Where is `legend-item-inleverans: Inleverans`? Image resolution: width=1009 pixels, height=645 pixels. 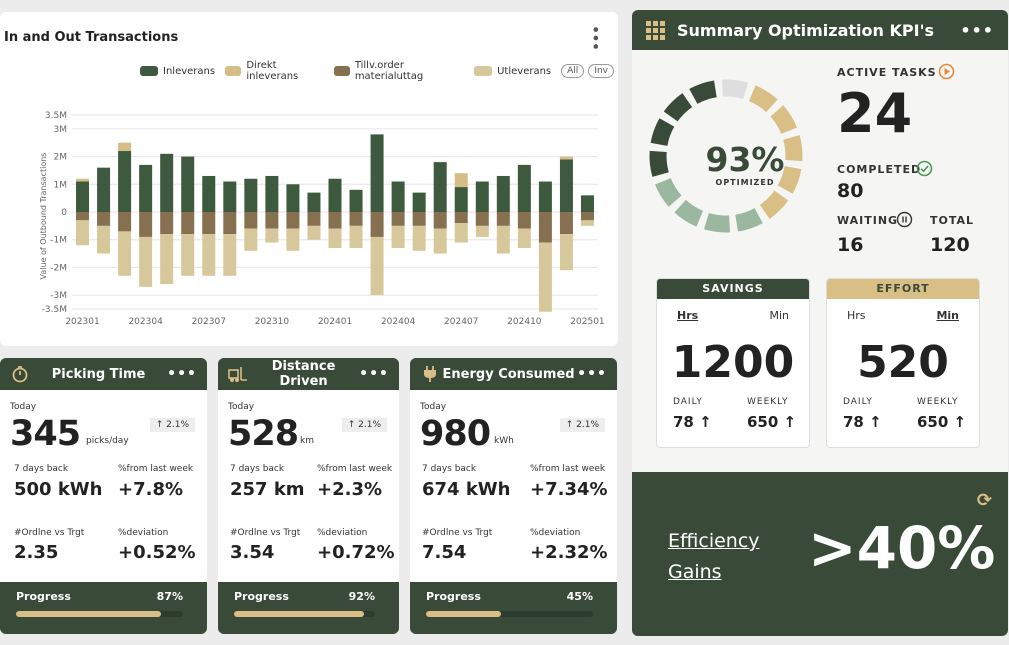
legend-item-inleverans: Inleverans is located at coordinates (177, 71).